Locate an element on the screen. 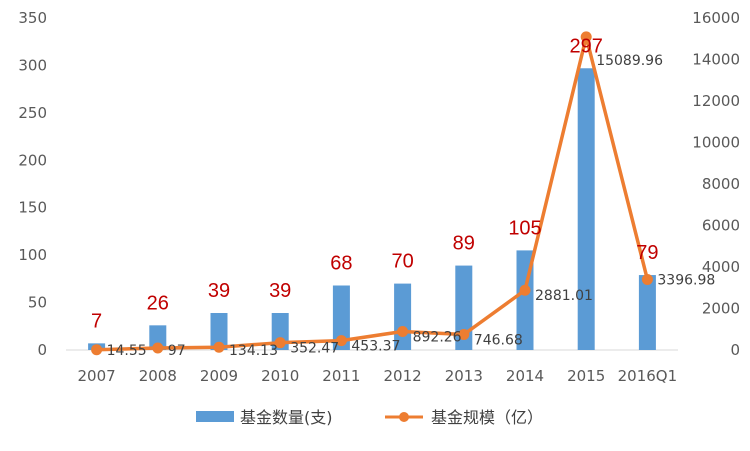 The height and width of the screenshot is (451, 750). line-data-label: 746.68 is located at coordinates (498, 341).